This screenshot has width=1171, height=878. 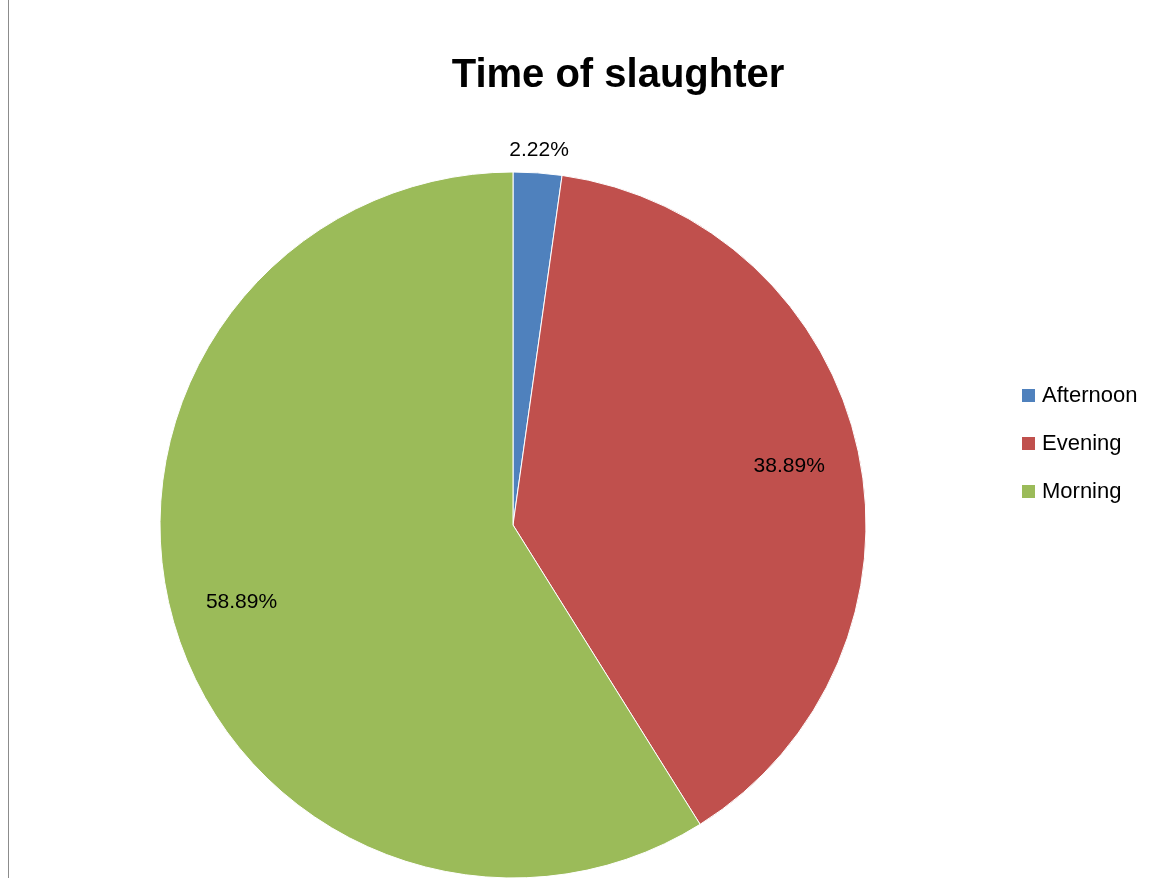 I want to click on data-label: 38.89%, so click(x=789, y=464).